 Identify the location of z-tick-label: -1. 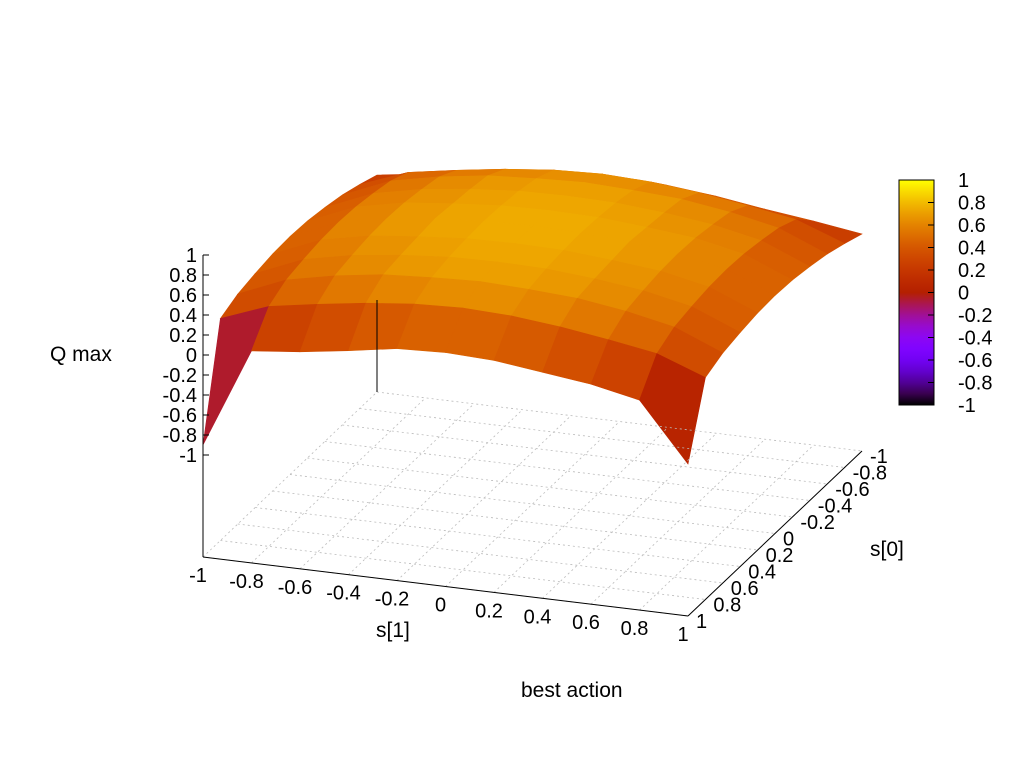
(188, 456).